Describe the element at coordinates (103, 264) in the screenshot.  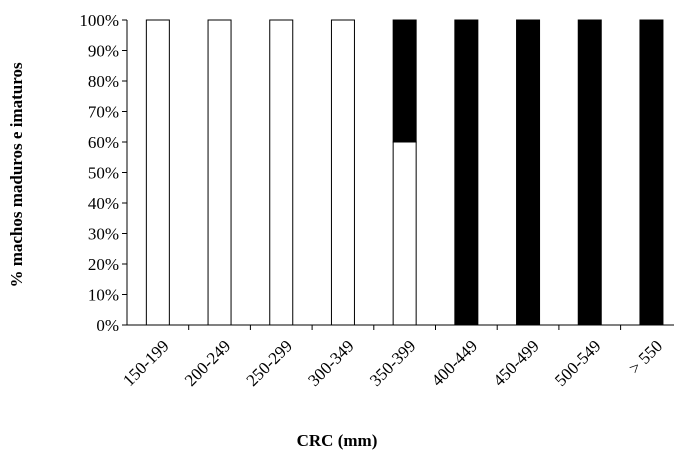
I see `y-tick-label: 20%` at that location.